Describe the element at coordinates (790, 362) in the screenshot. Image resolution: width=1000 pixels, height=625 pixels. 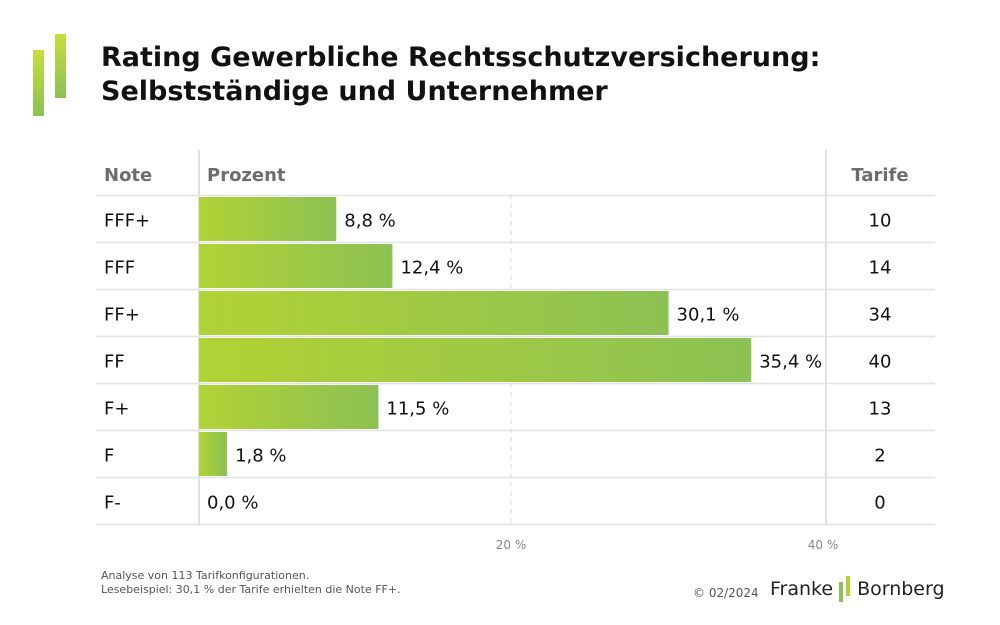
I see `data-label: 35,4 %` at that location.